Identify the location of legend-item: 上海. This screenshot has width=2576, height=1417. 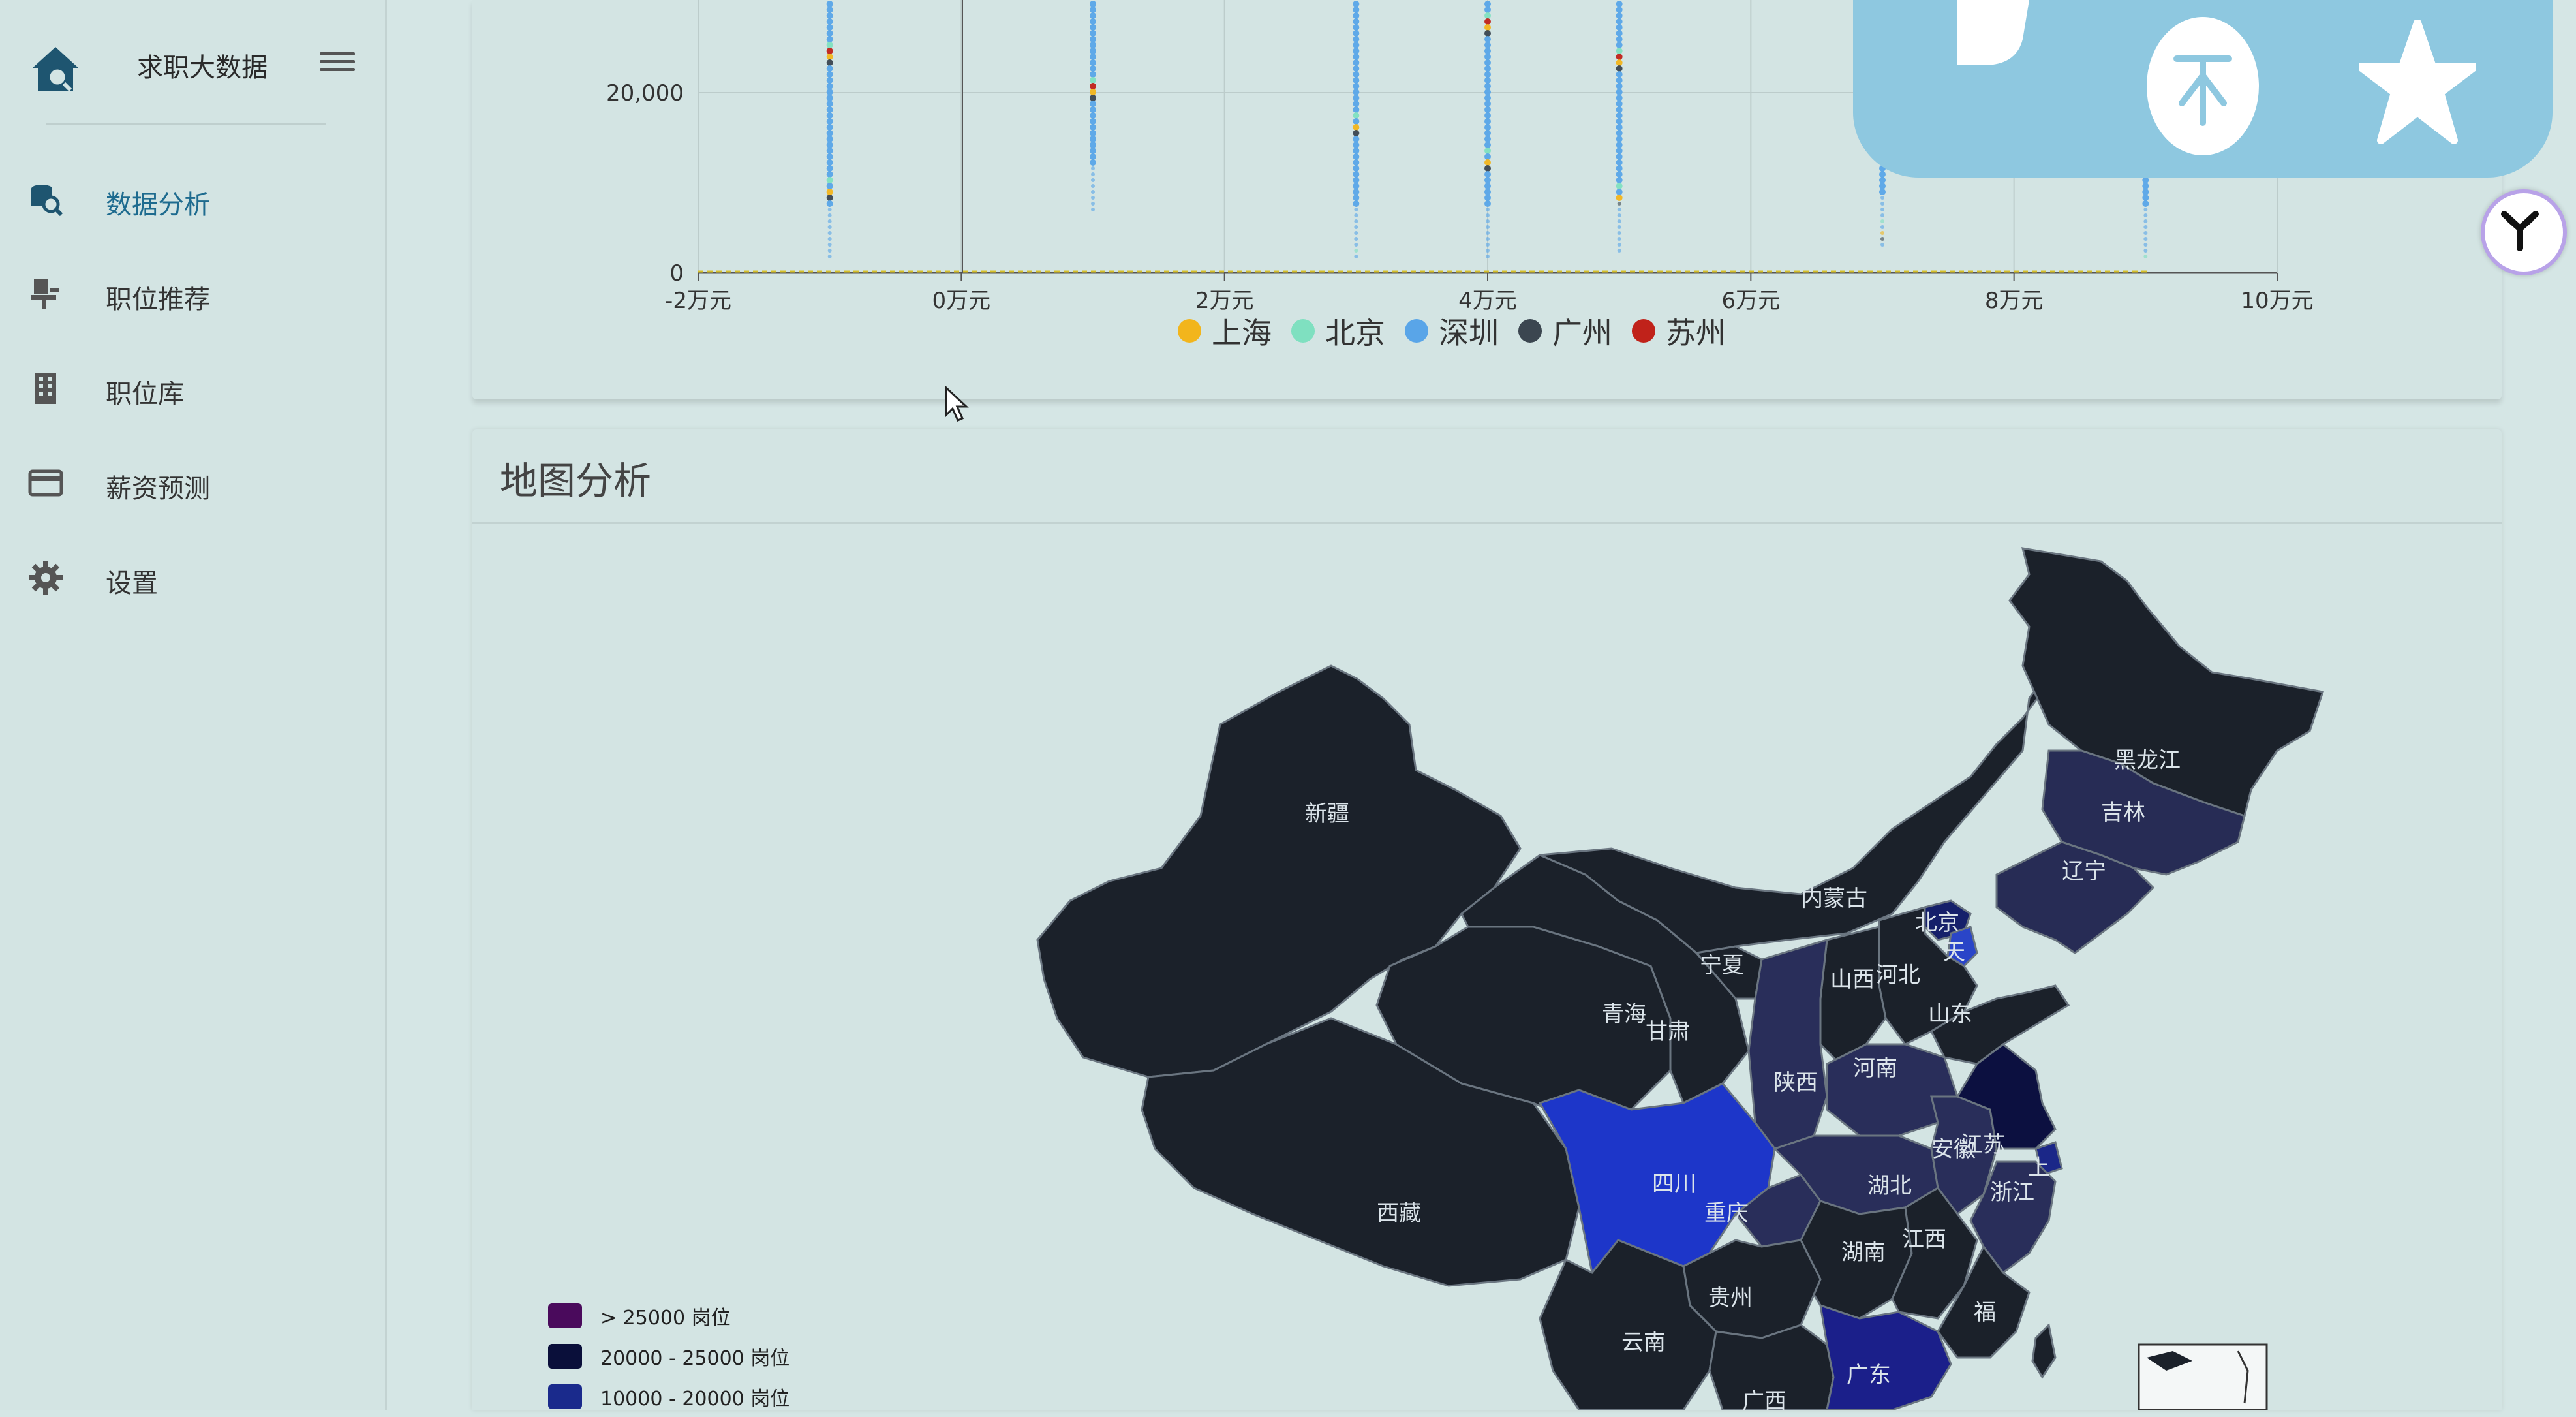
(1225, 330).